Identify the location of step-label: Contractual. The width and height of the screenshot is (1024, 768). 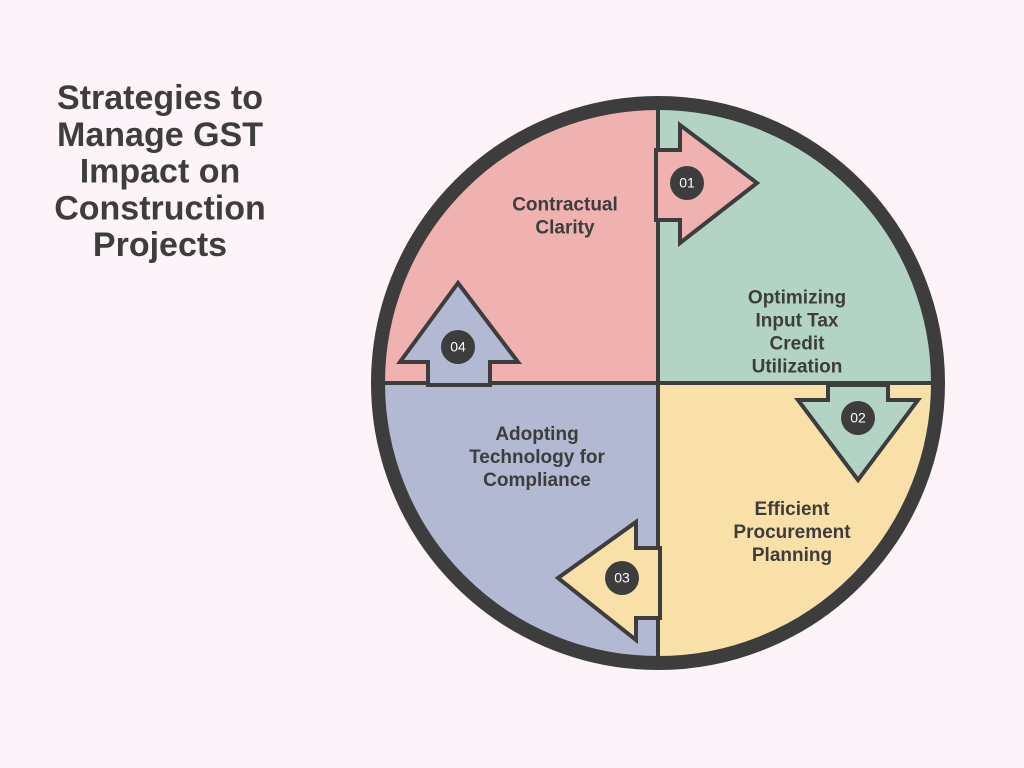
(565, 205).